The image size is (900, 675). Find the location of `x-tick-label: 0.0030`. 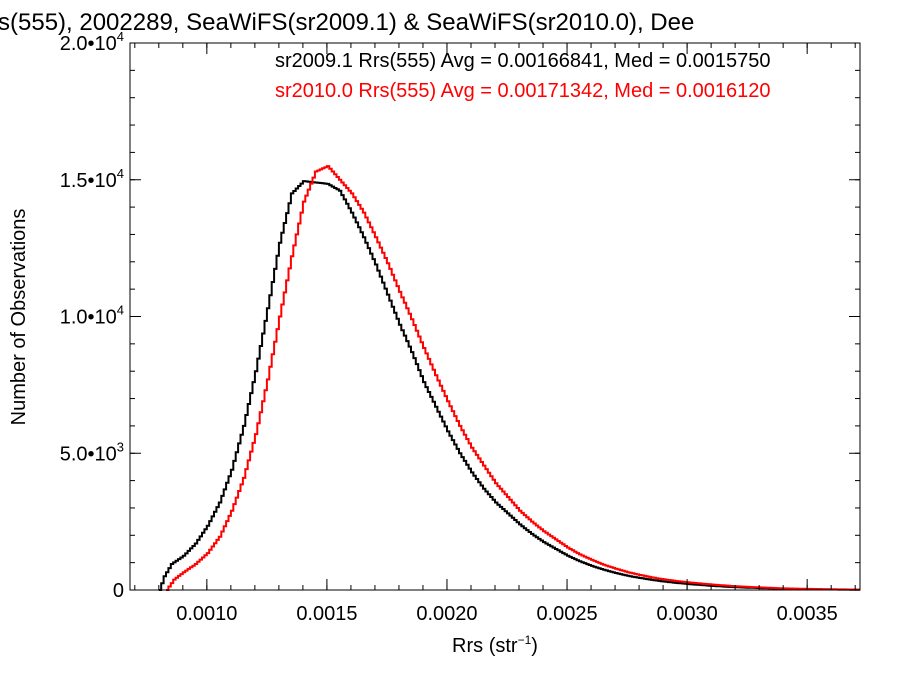

x-tick-label: 0.0030 is located at coordinates (687, 614).